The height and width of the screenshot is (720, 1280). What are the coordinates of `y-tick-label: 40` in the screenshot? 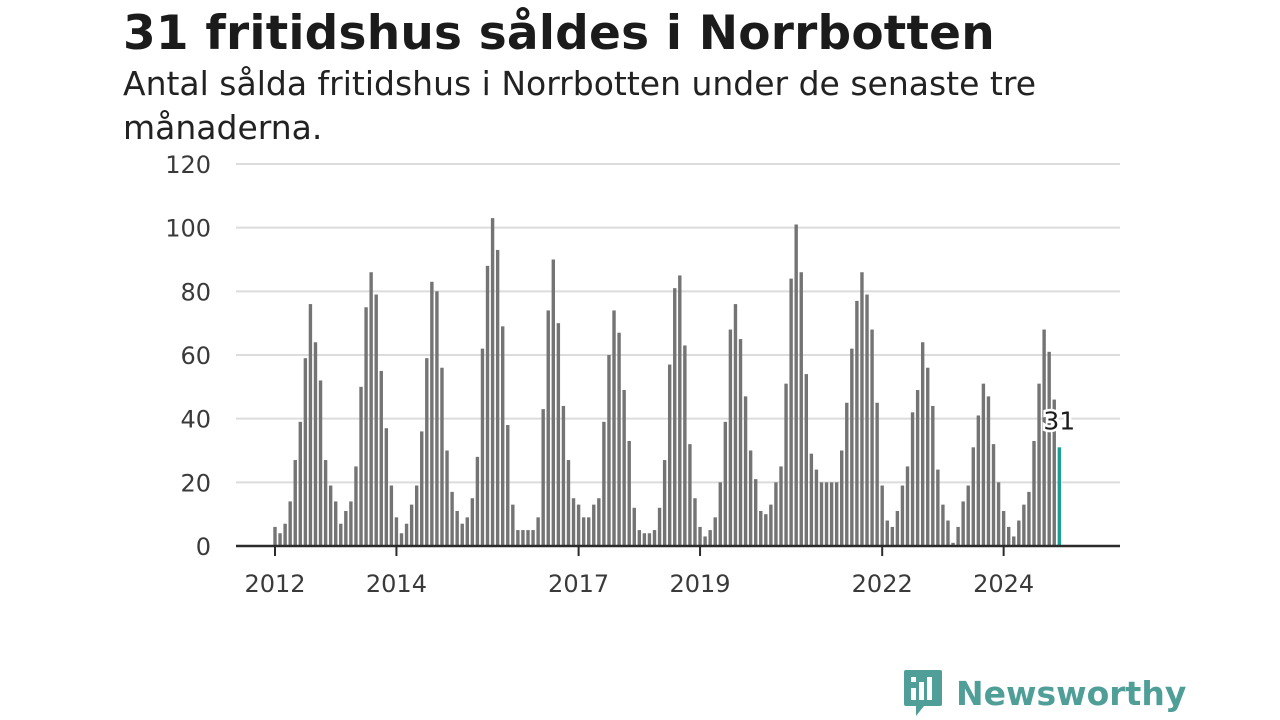 It's located at (195, 420).